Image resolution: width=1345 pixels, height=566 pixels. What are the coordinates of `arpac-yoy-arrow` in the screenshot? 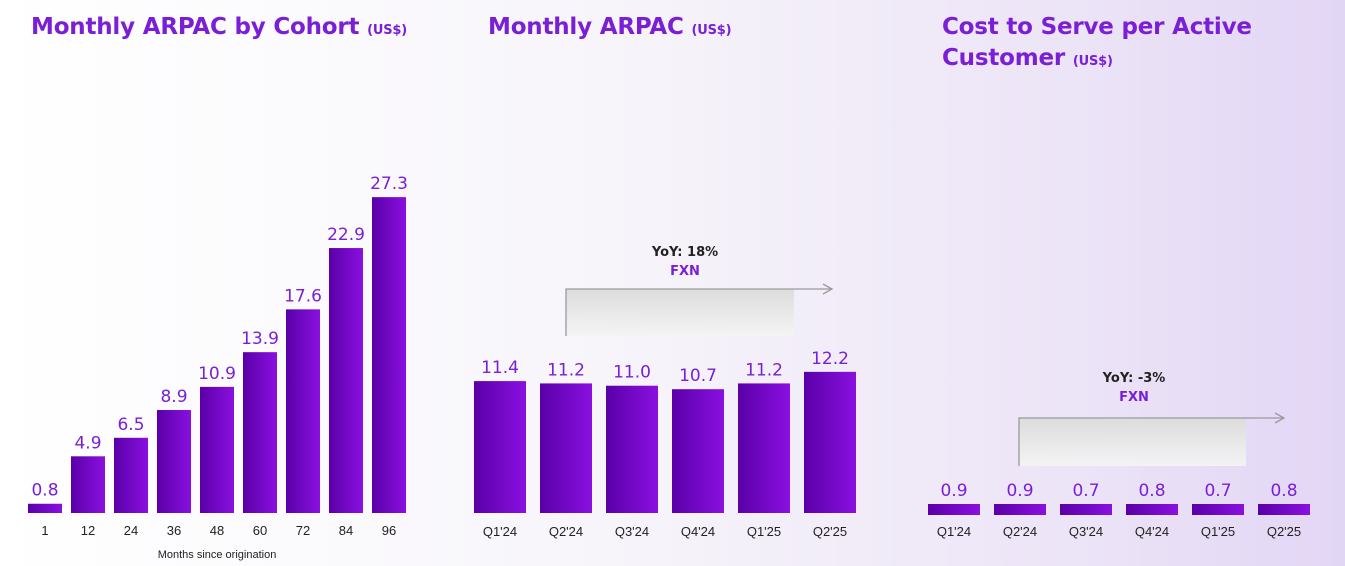 It's located at (698, 312).